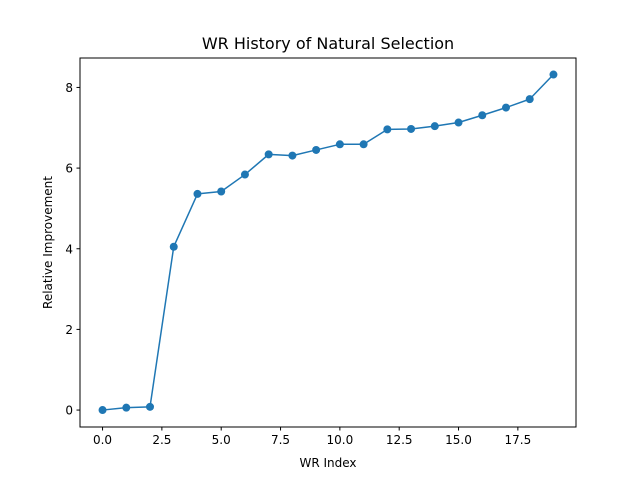  Describe the element at coordinates (69, 88) in the screenshot. I see `y-tick-label: 8` at that location.